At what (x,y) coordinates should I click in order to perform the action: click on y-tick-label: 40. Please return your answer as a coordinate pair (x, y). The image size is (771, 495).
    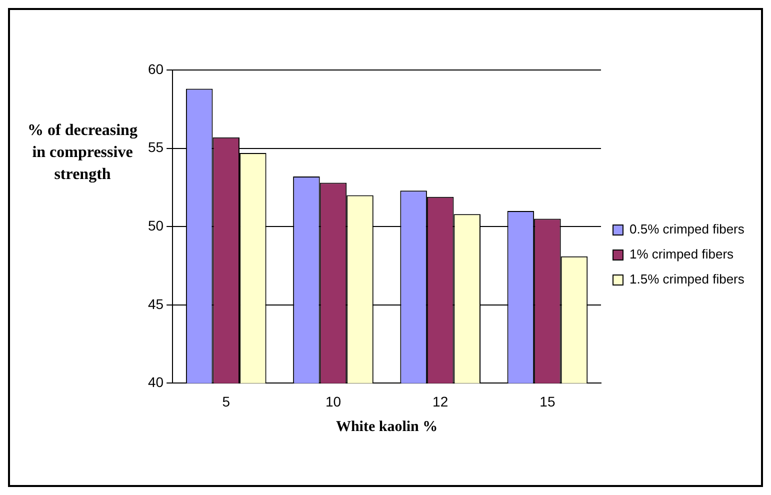
    Looking at the image, I should click on (156, 382).